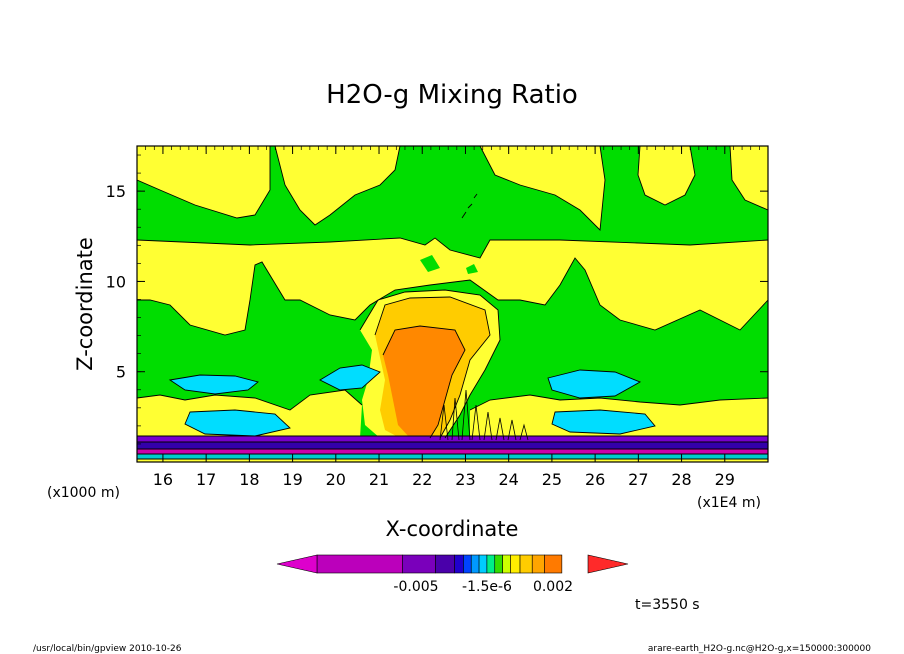 This screenshot has width=904, height=654. I want to click on colorbar-label-3: 0.002, so click(553, 587).